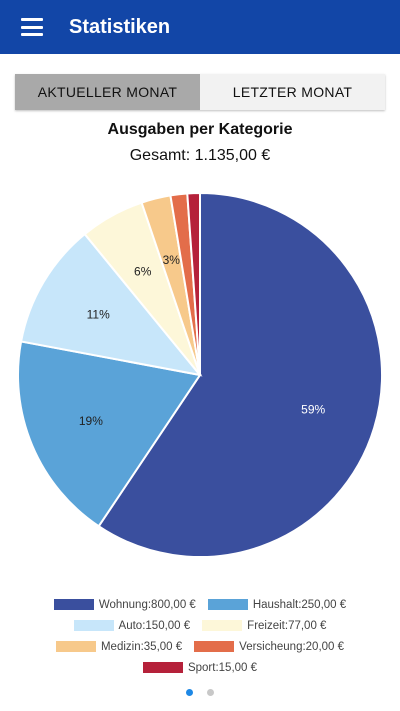 The width and height of the screenshot is (400, 711). I want to click on pie-label-freizeit: 6%, so click(143, 272).